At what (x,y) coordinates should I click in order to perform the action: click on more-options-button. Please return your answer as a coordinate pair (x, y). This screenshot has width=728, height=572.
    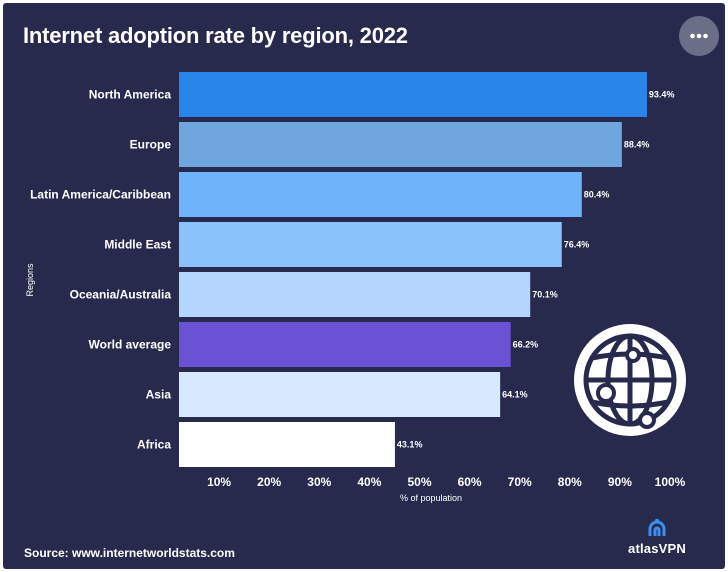
    Looking at the image, I should click on (699, 36).